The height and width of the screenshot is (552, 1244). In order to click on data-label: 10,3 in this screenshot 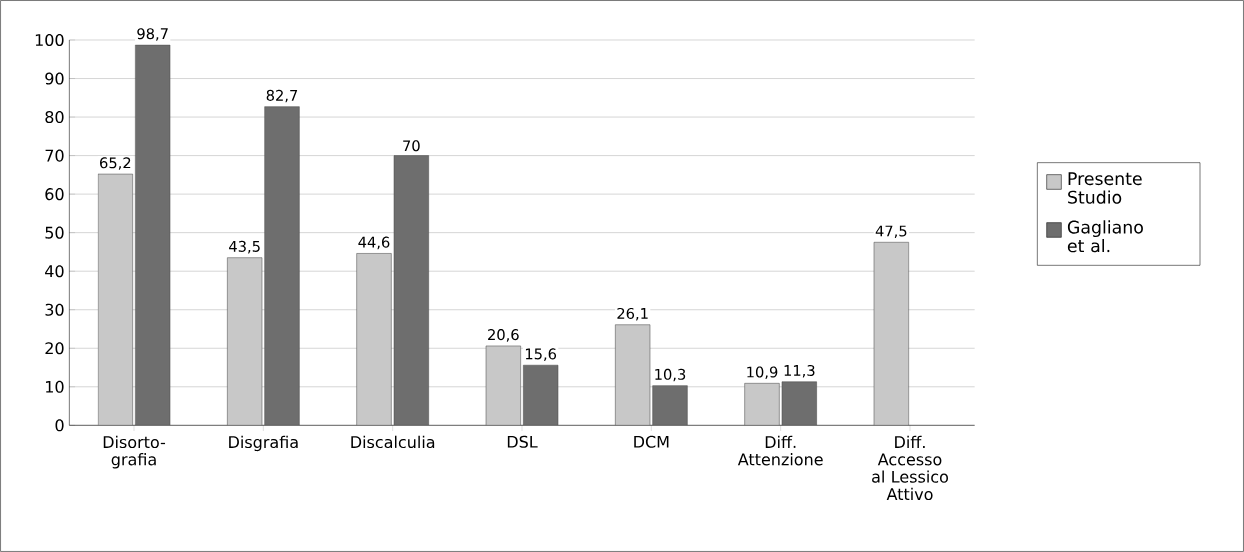, I will do `click(670, 375)`.